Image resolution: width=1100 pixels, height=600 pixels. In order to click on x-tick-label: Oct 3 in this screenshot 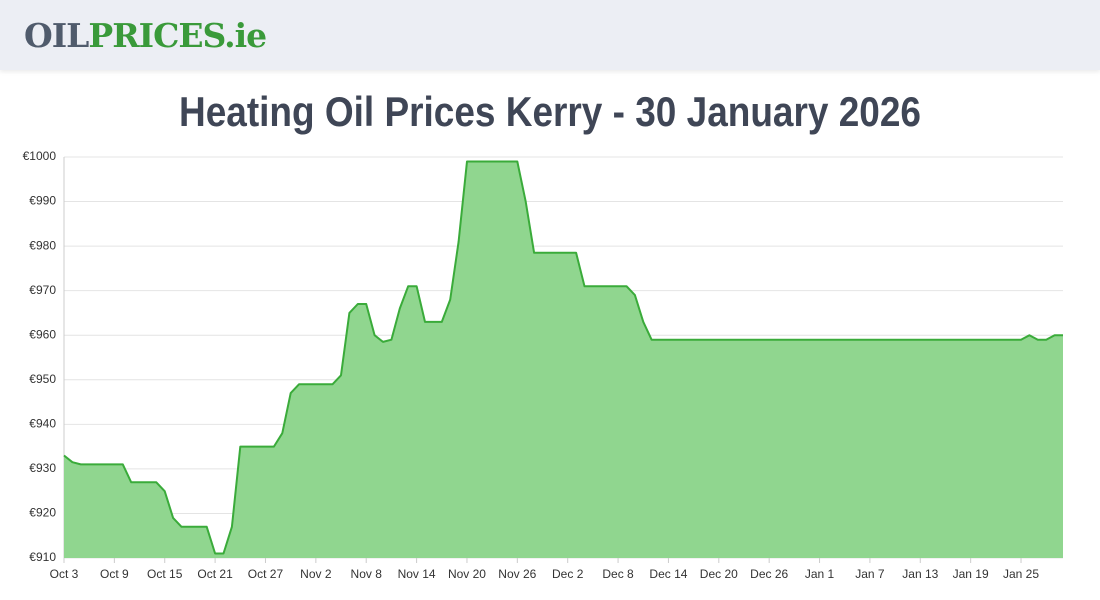, I will do `click(64, 574)`.